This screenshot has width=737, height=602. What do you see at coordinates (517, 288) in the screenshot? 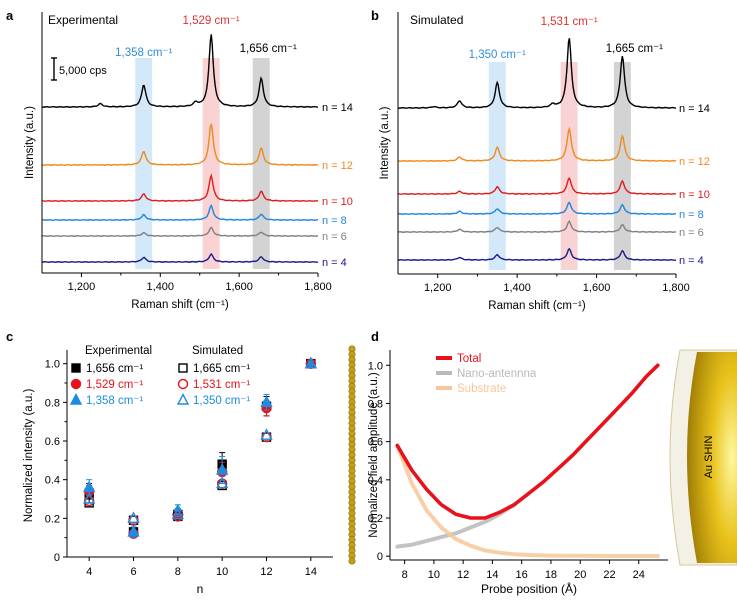
I see `x-tick-label: 1,400` at bounding box center [517, 288].